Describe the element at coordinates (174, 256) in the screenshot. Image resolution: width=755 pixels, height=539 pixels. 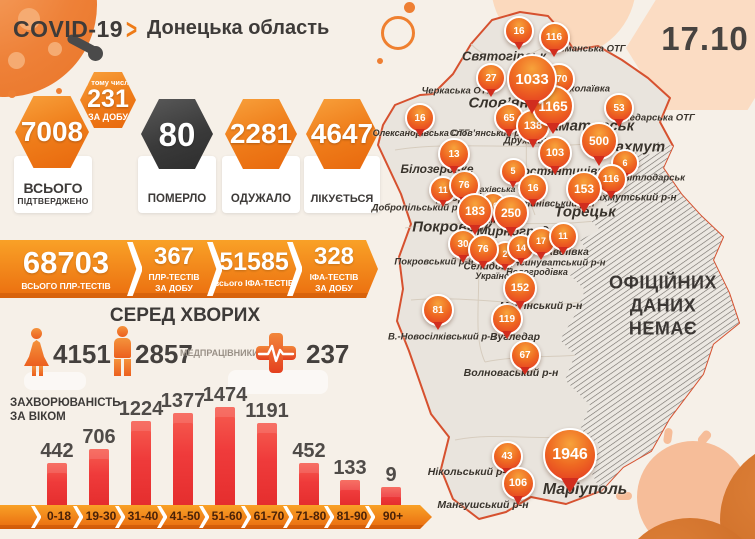
I see `pcr-daily-value: 367` at that location.